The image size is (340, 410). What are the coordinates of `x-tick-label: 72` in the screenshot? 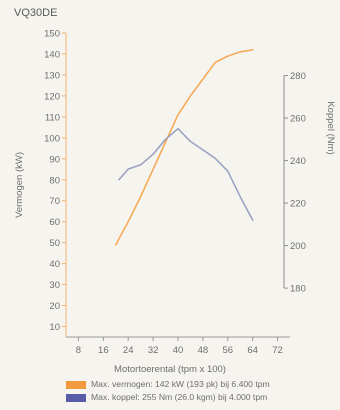 It's located at (277, 350).